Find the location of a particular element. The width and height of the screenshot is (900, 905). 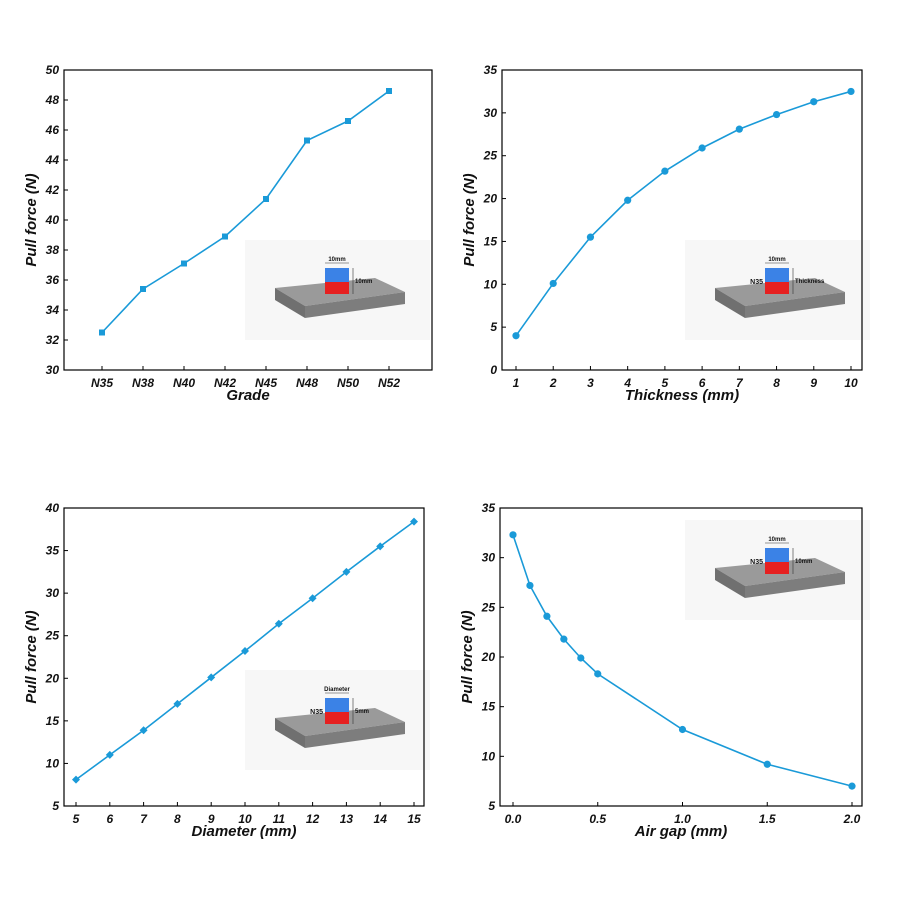

y-tick-label: 38 is located at coordinates (53, 250).